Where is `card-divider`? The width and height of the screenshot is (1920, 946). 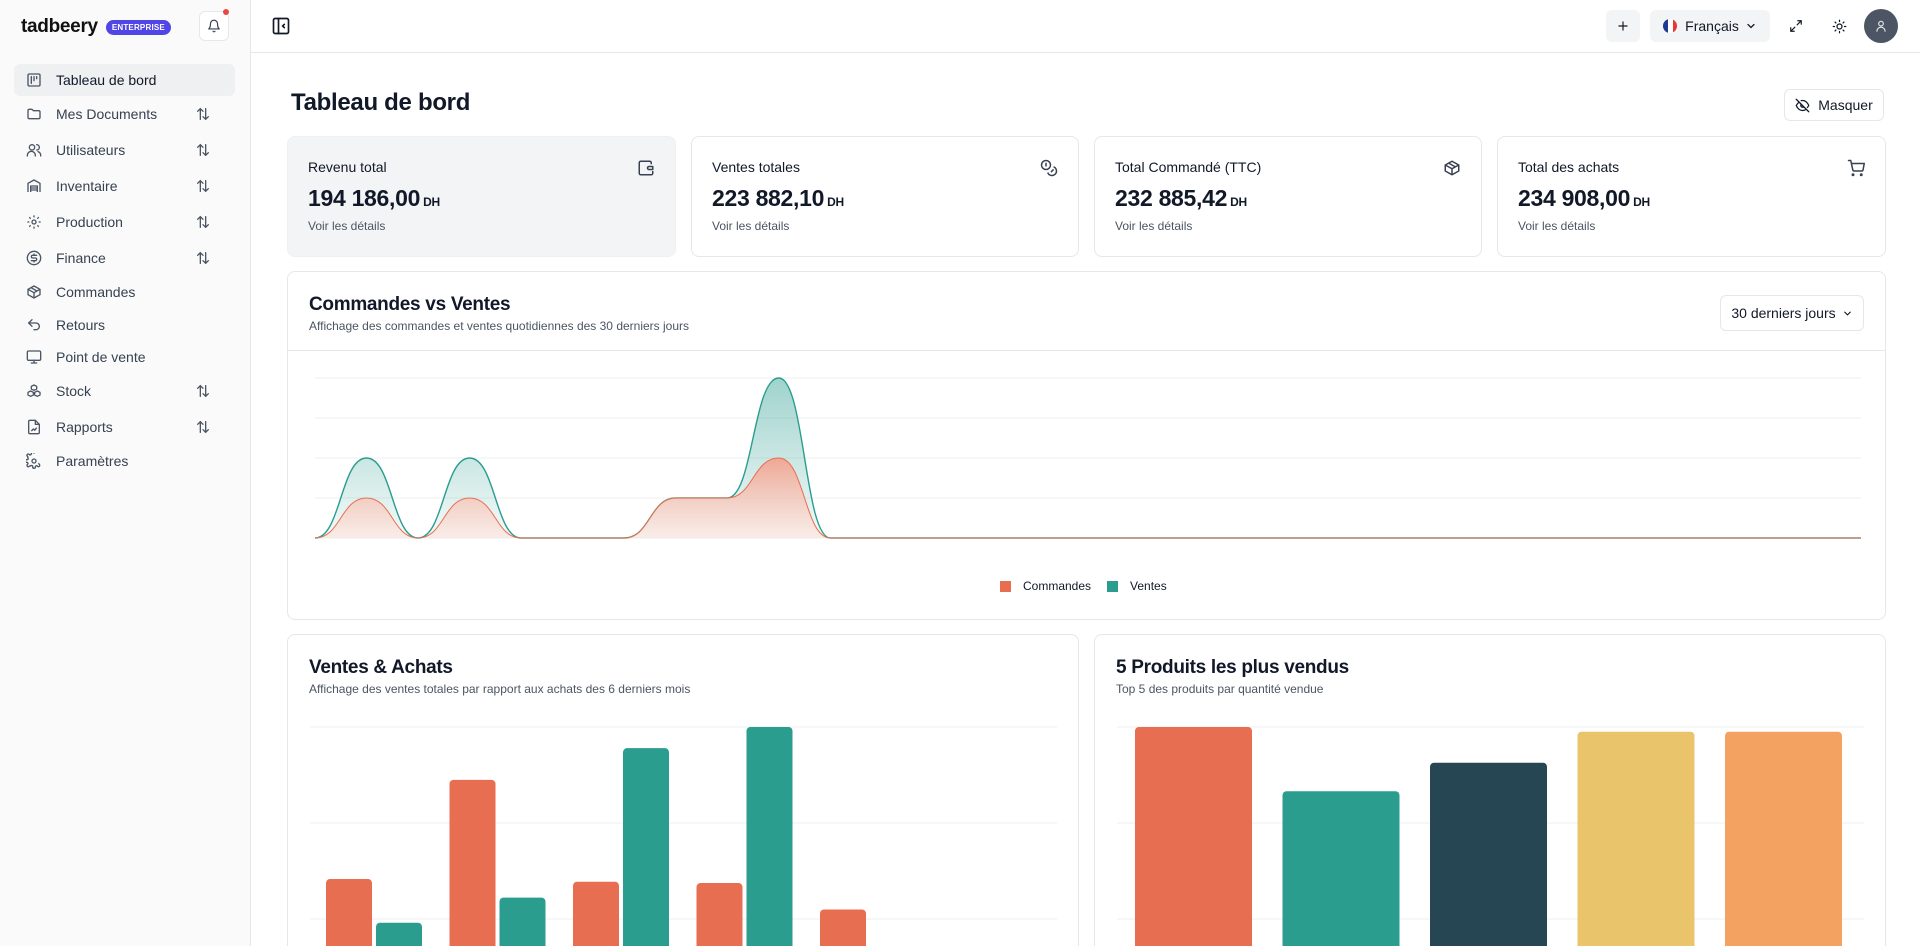
card-divider is located at coordinates (1086, 350).